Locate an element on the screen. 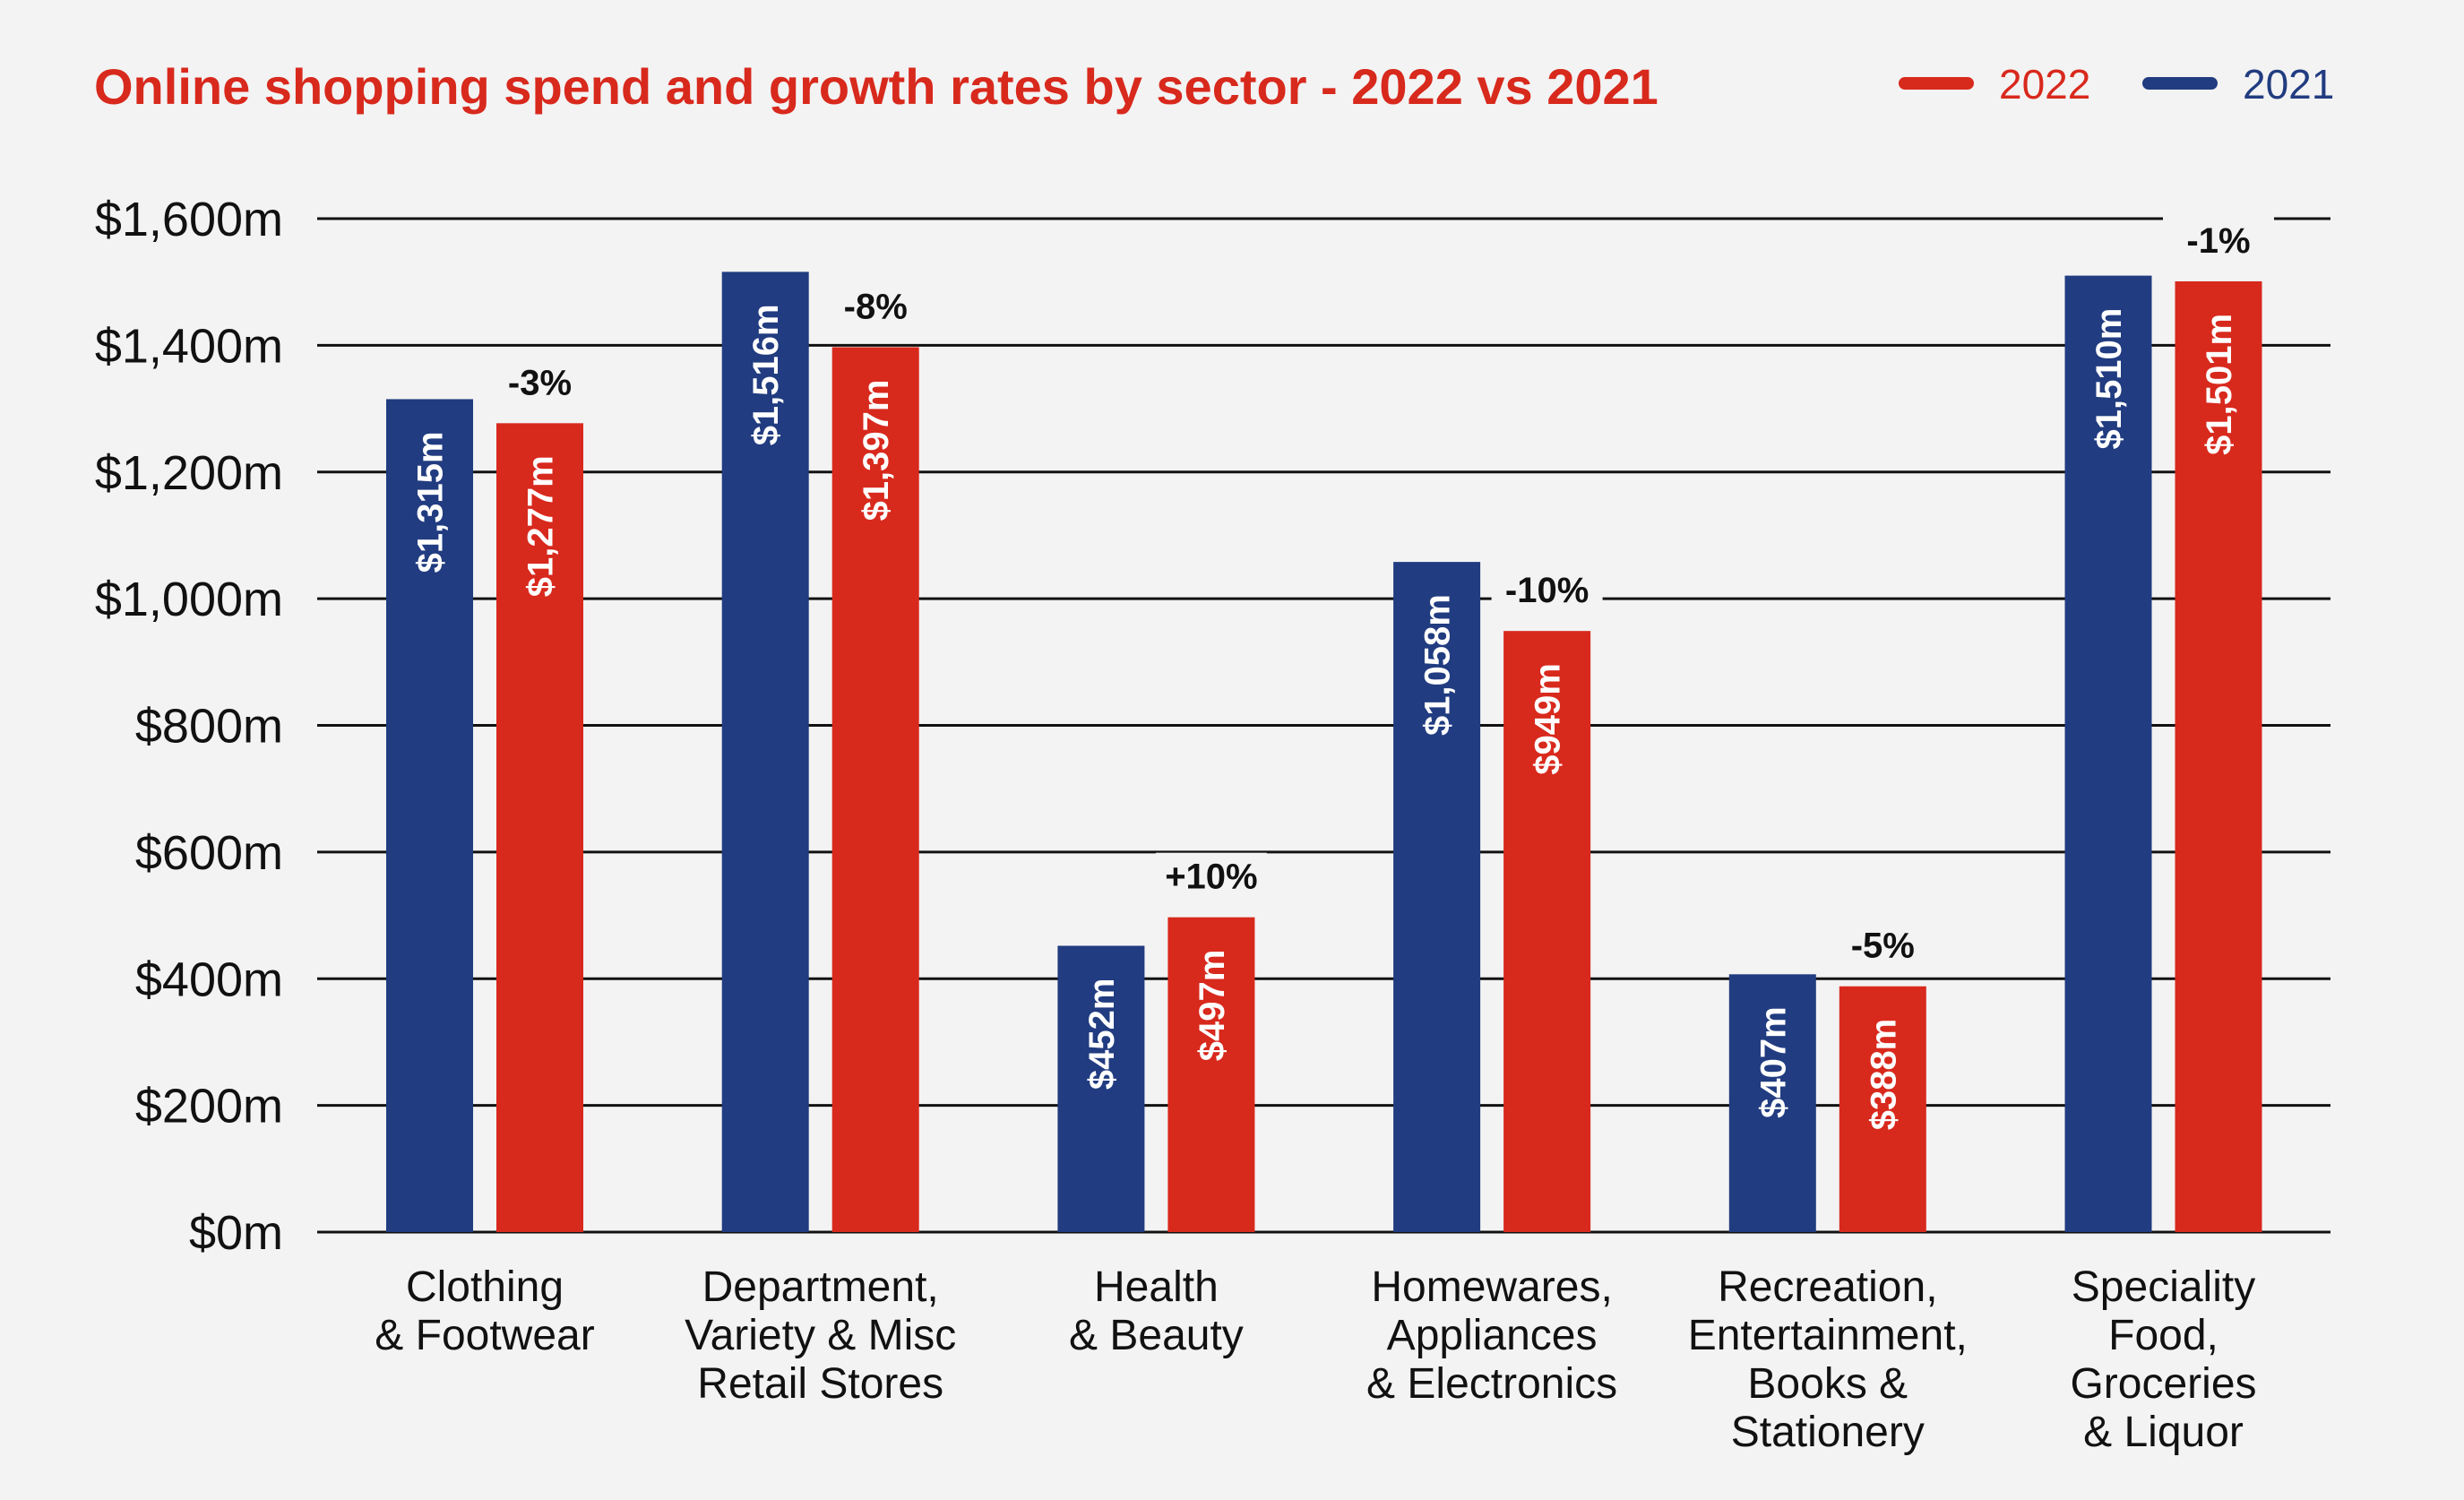  bar-value-label: $1,516m is located at coordinates (766, 375).